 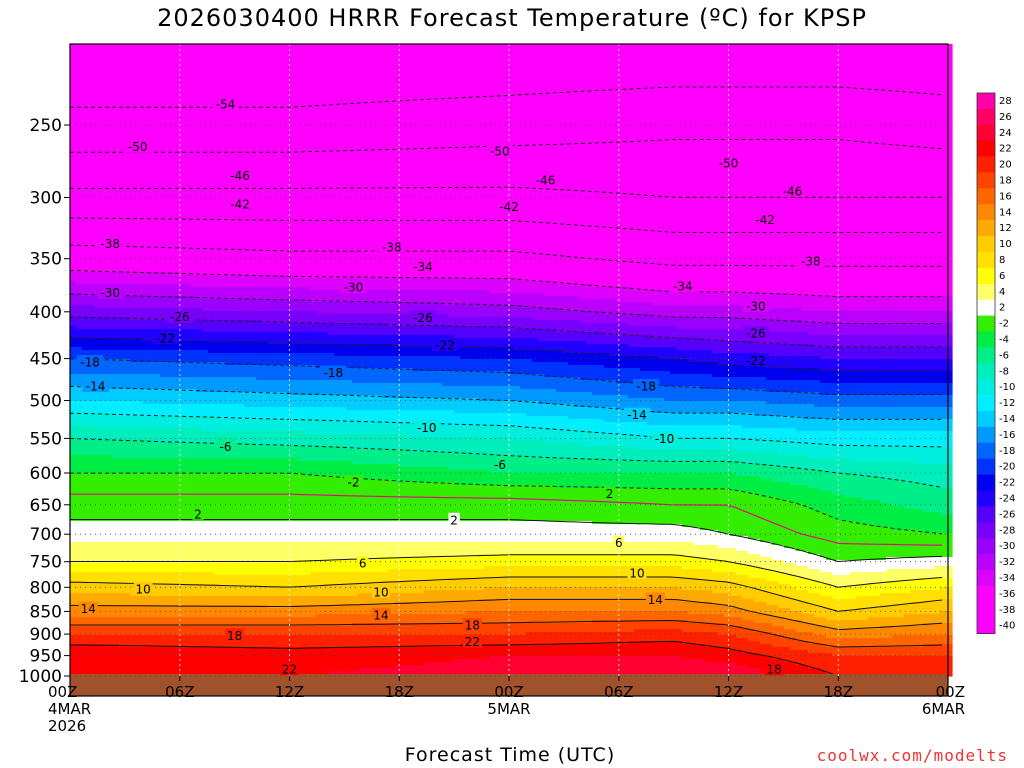 What do you see at coordinates (545, 179) in the screenshot?
I see `contour-label: -46` at bounding box center [545, 179].